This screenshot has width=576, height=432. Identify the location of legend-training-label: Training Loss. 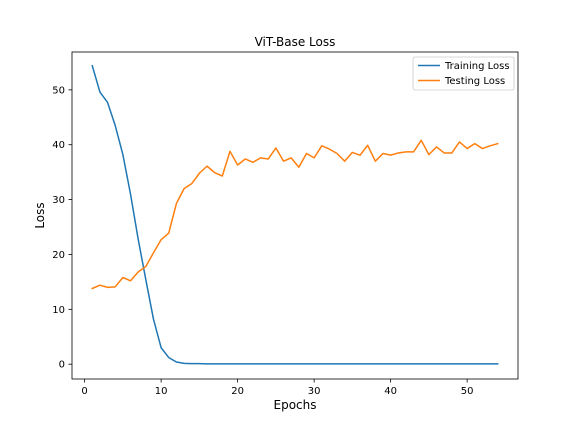
(477, 66).